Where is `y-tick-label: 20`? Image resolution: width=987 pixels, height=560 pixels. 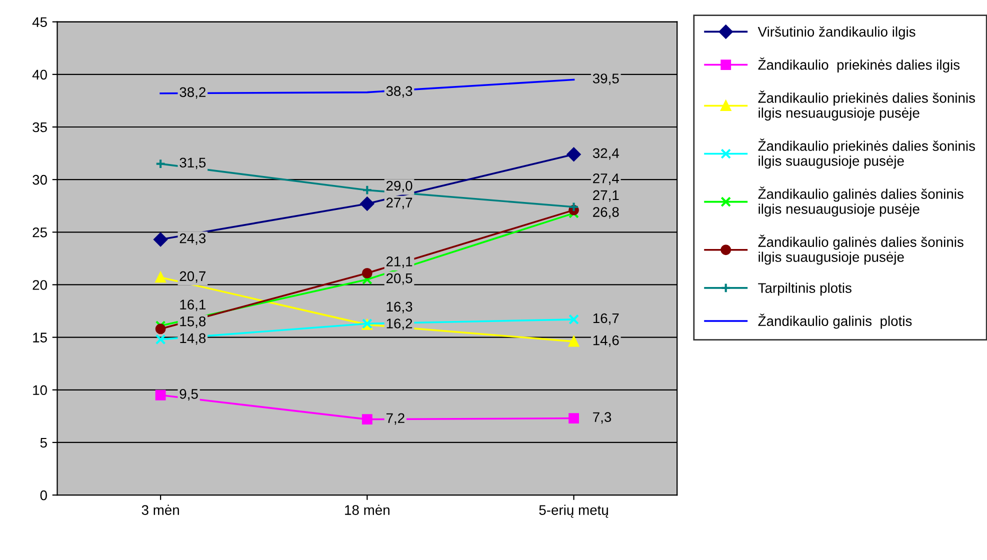 y-tick-label: 20 is located at coordinates (39, 285).